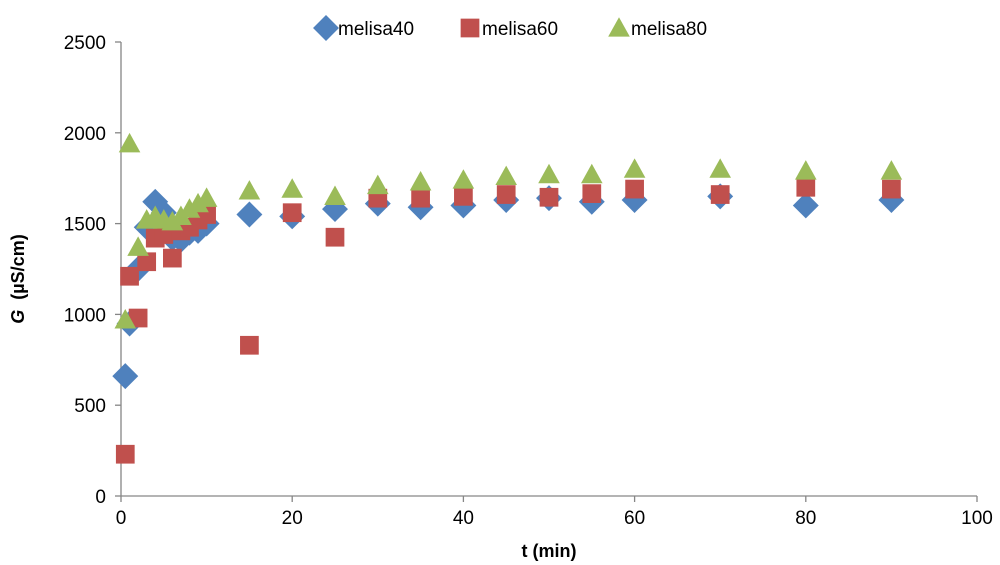 This screenshot has height=565, width=1000. I want to click on x-tick-label: 60, so click(634, 518).